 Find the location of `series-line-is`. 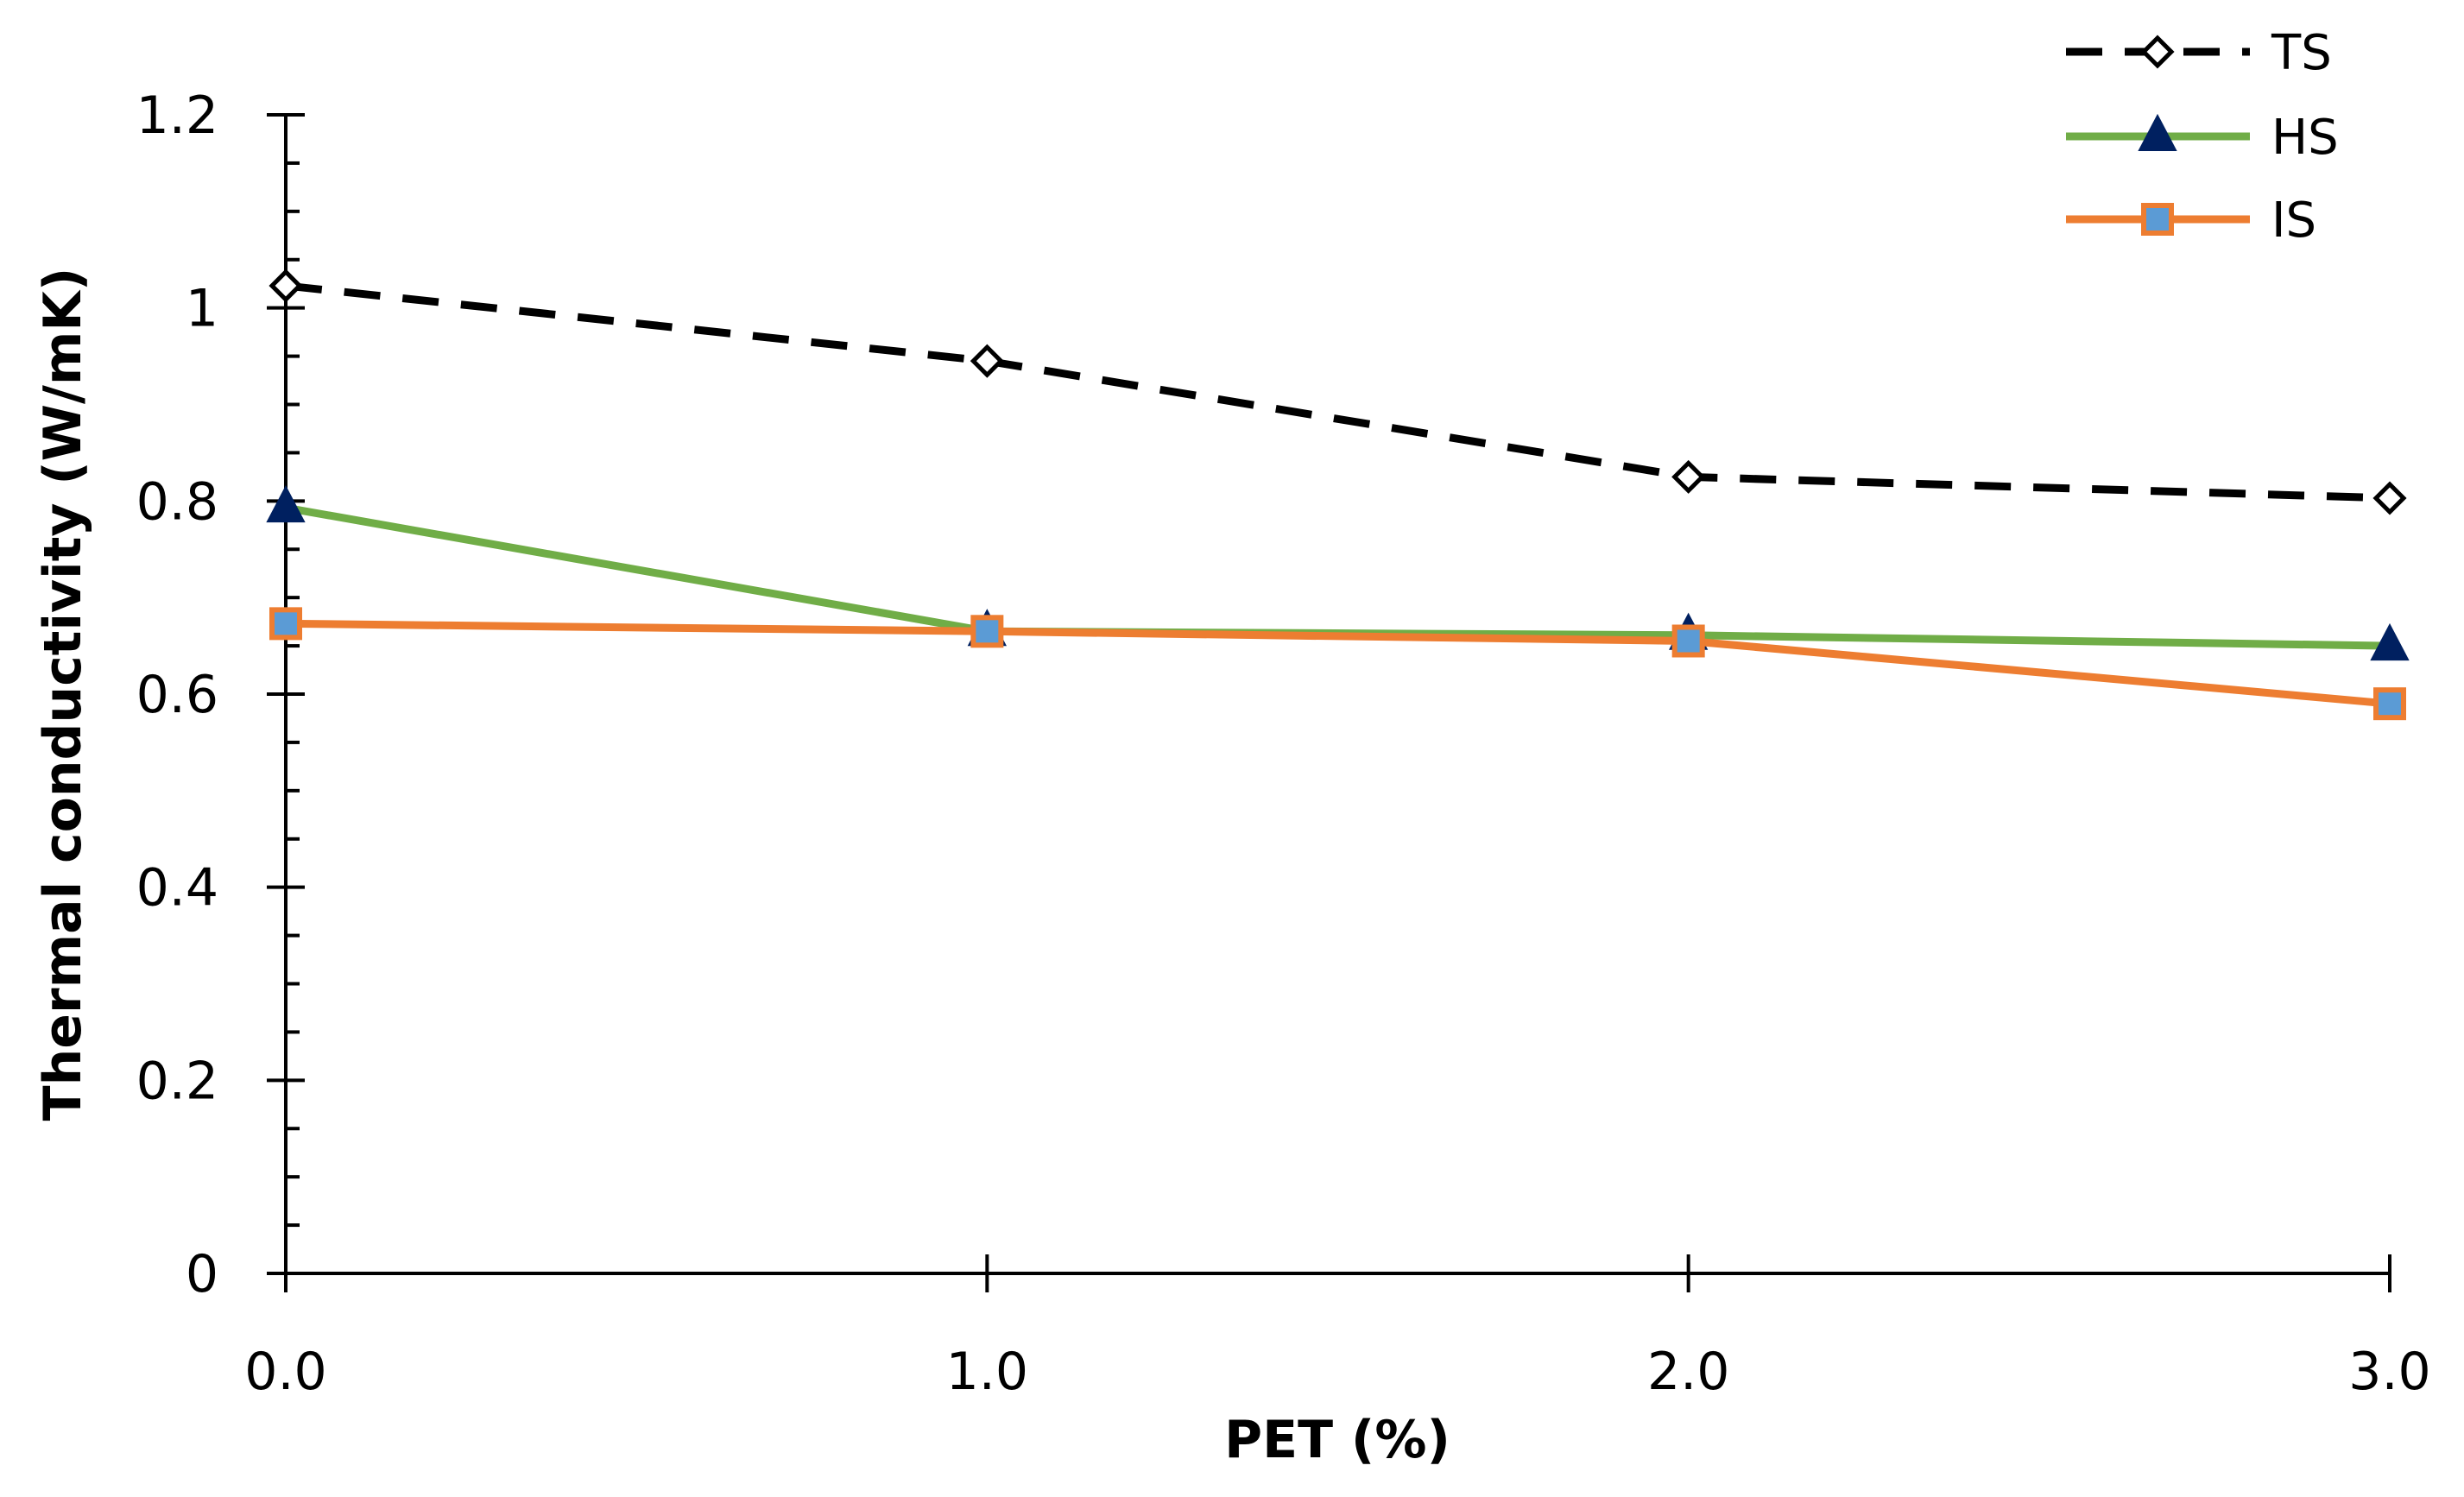

series-line-is is located at coordinates (1338, 663).